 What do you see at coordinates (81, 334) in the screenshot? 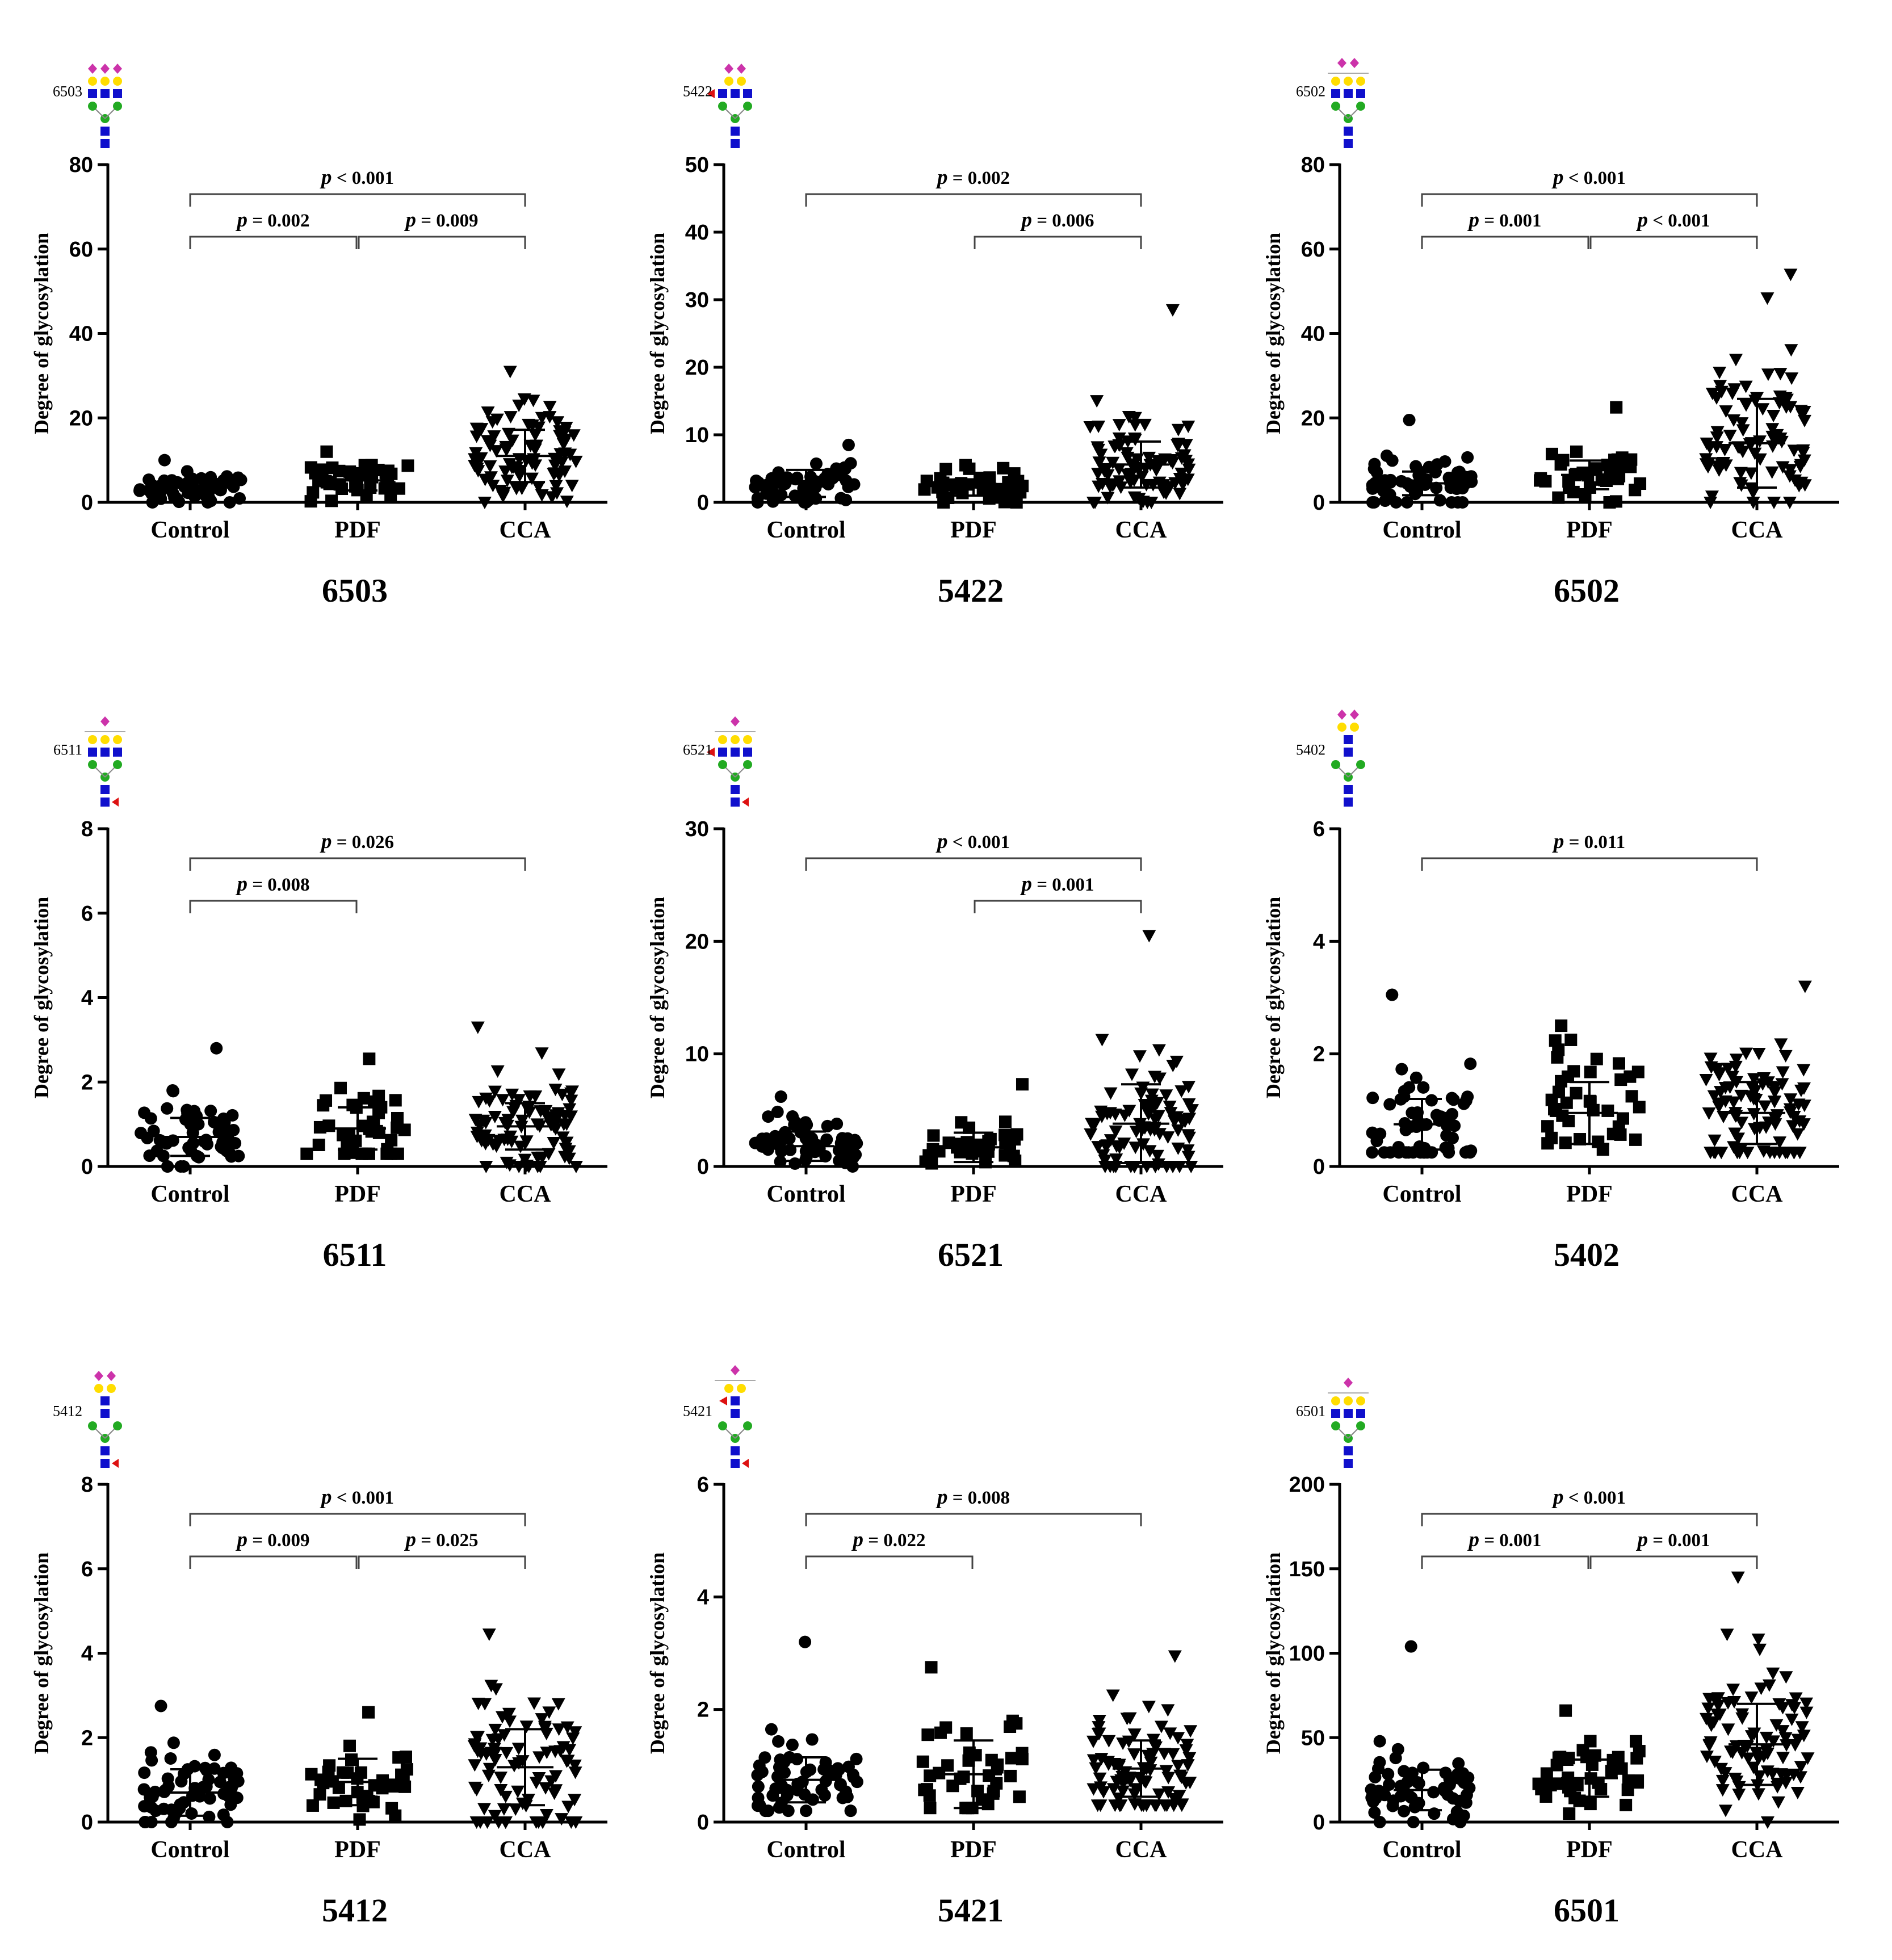
I see `y-tick-label: 40` at bounding box center [81, 334].